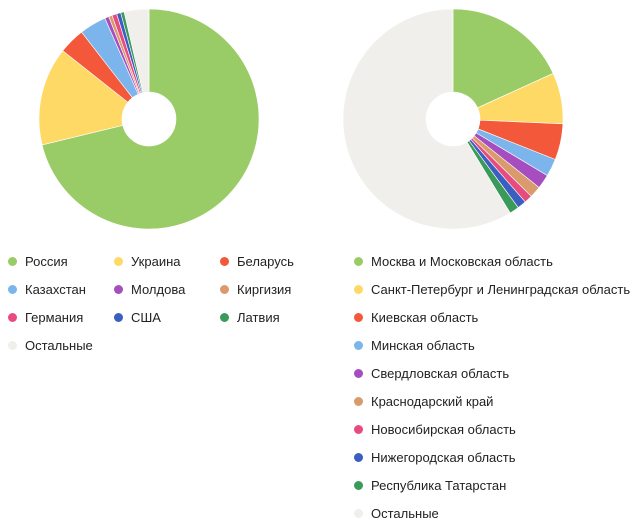  I want to click on countries-slice-украина, so click(83, 98).